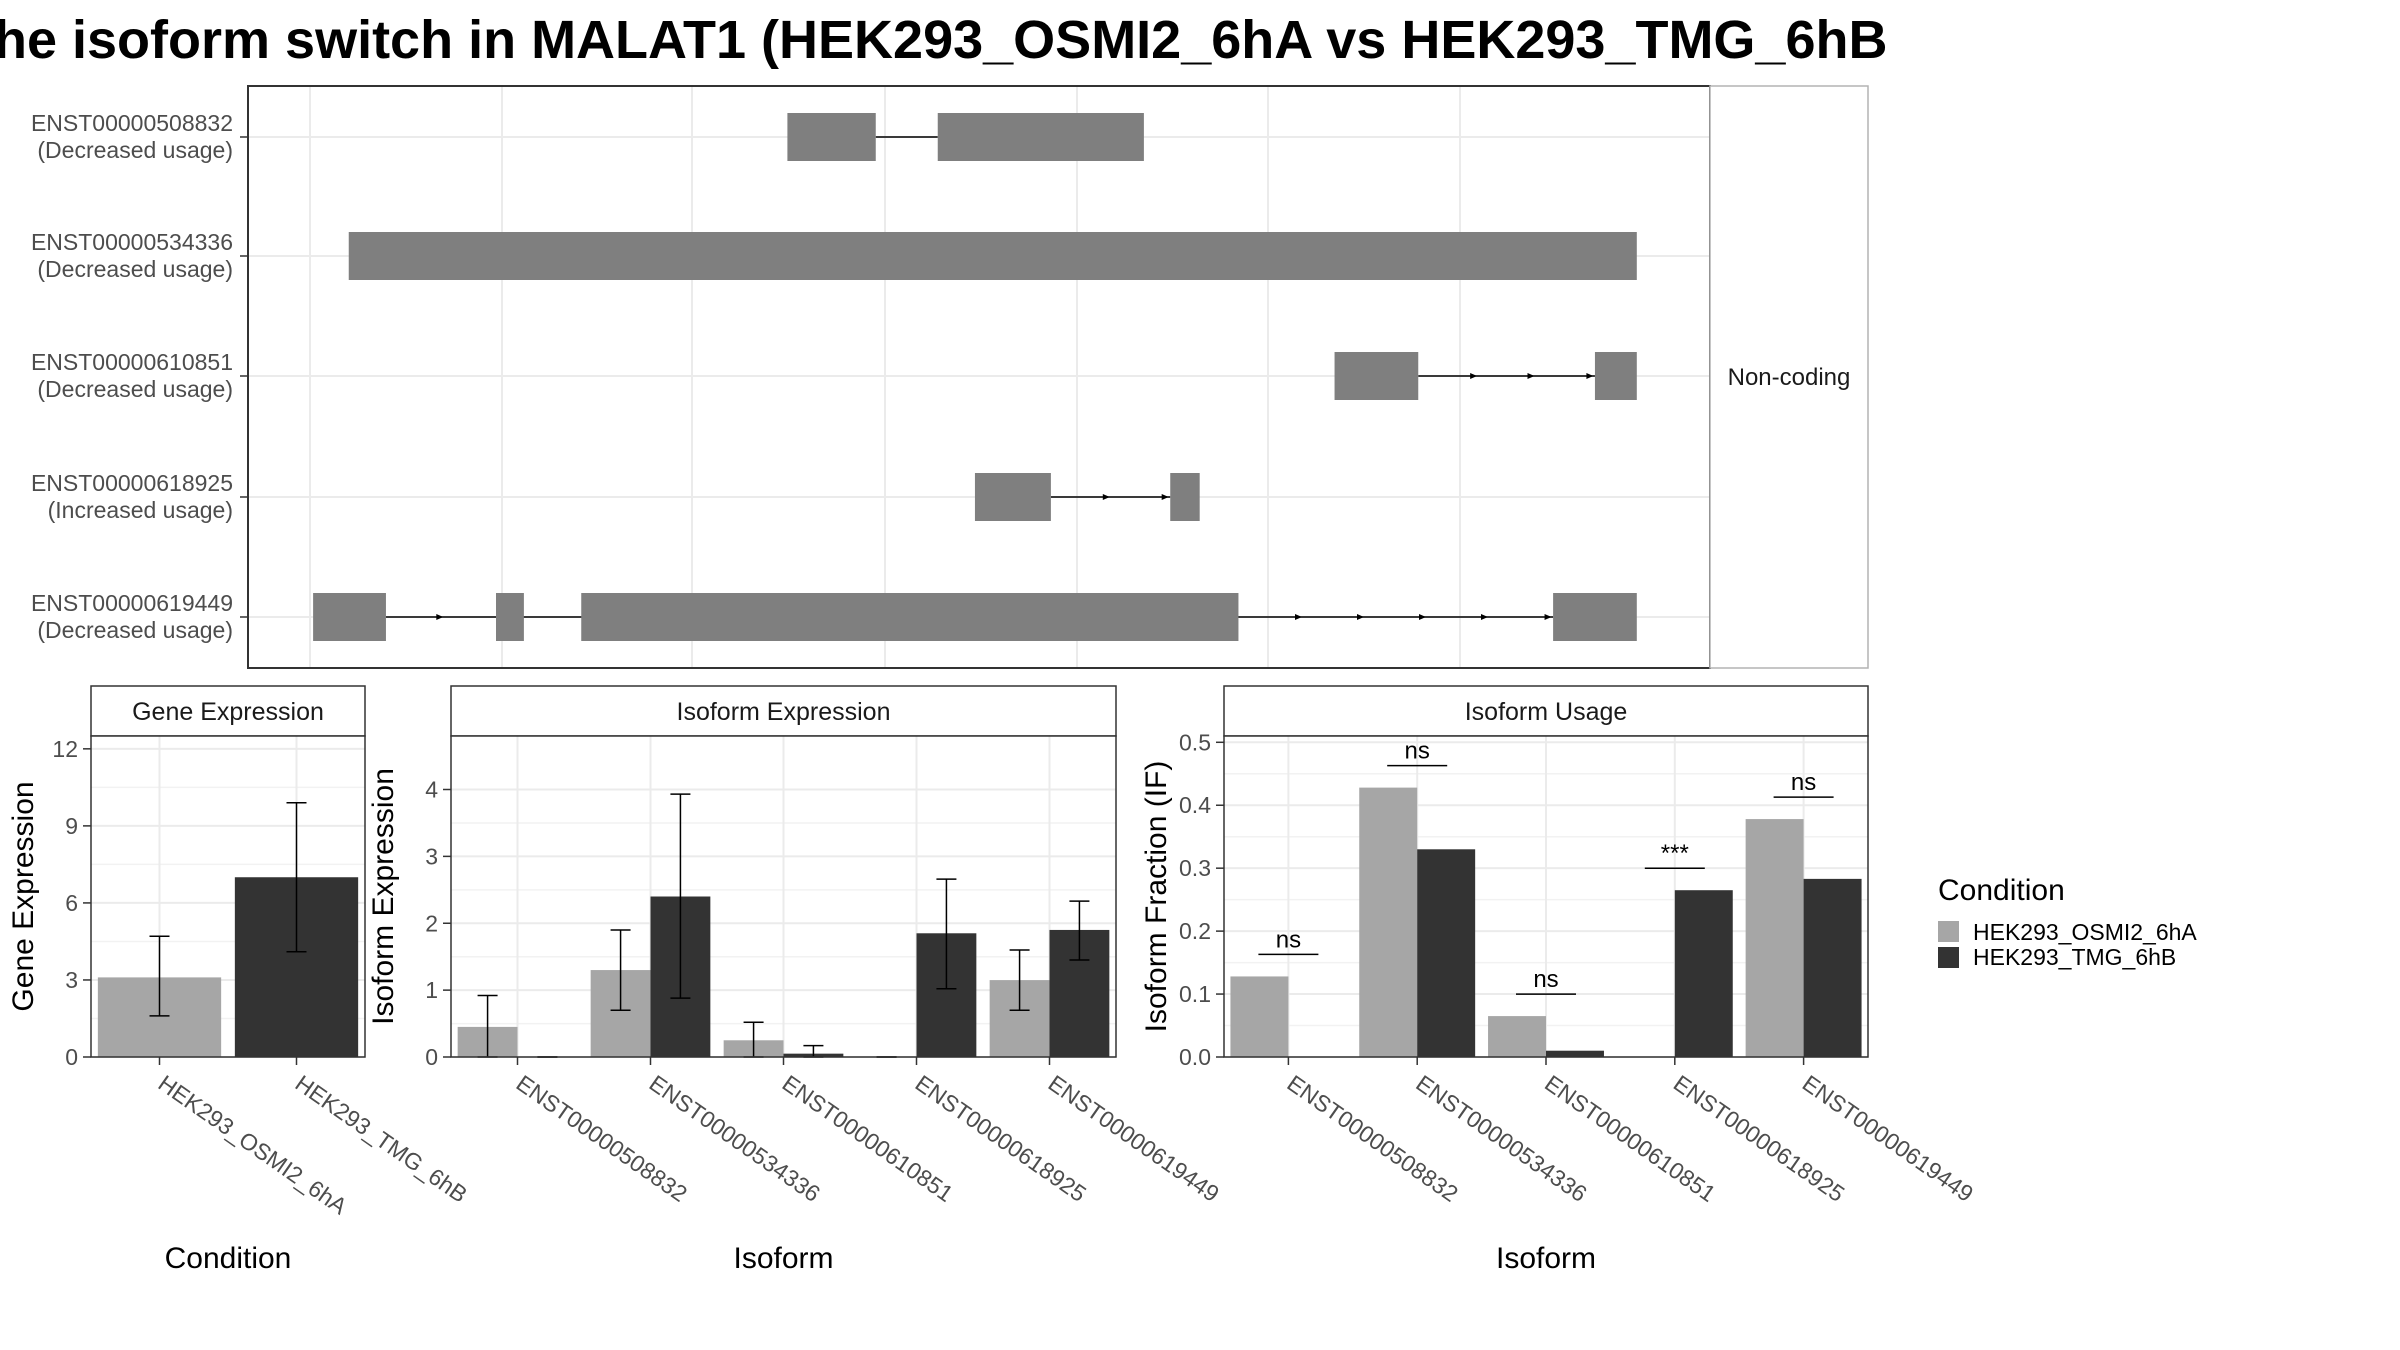  Describe the element at coordinates (1948, 931) in the screenshot. I see `legend-key-cond-a` at that location.